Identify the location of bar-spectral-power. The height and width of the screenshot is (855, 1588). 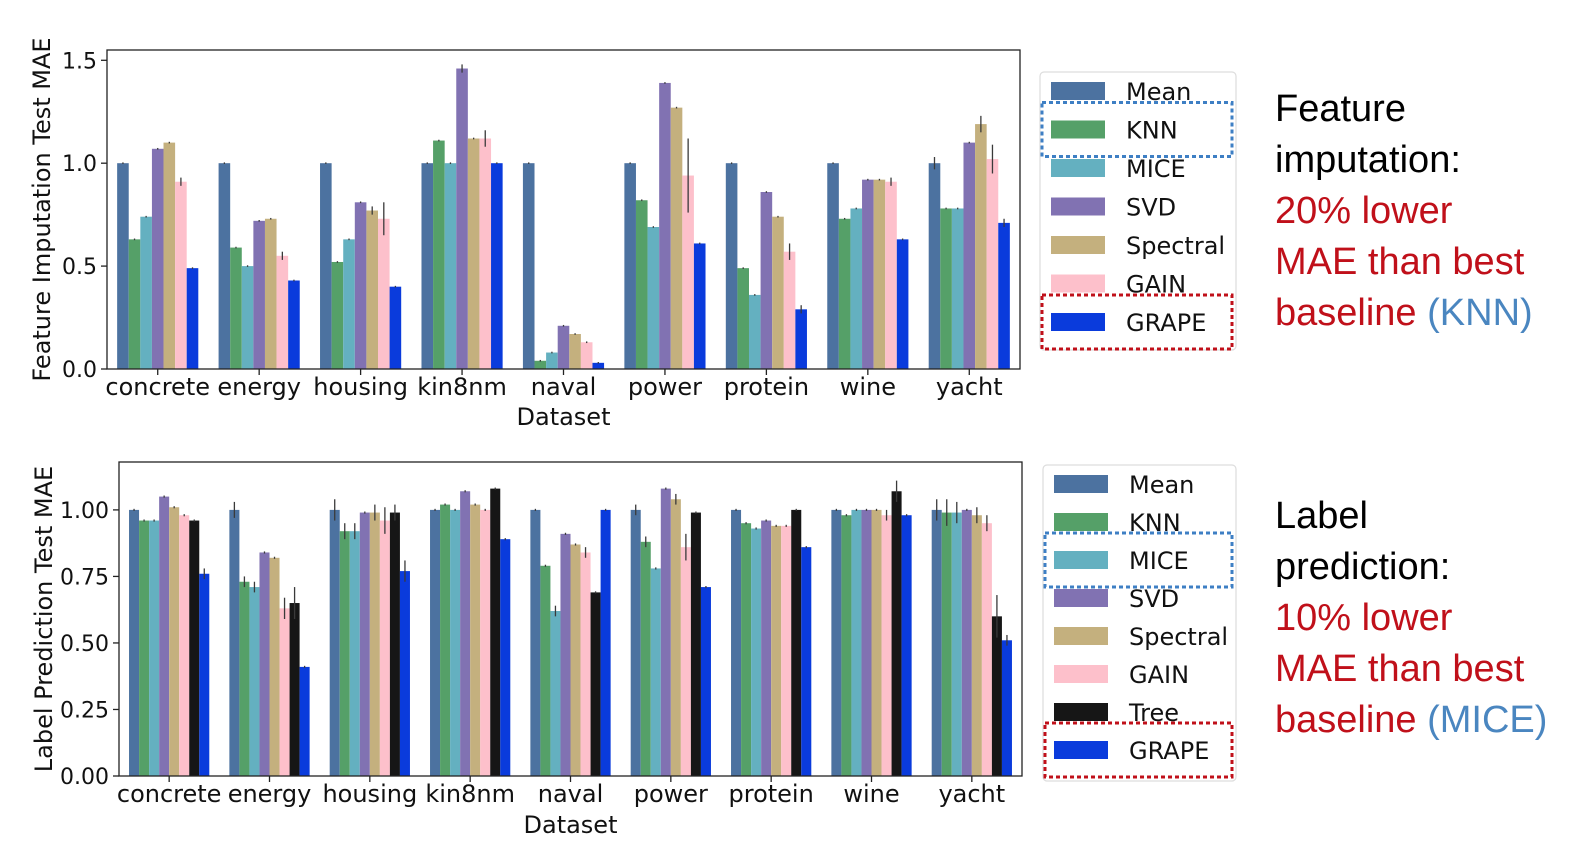
(676, 238).